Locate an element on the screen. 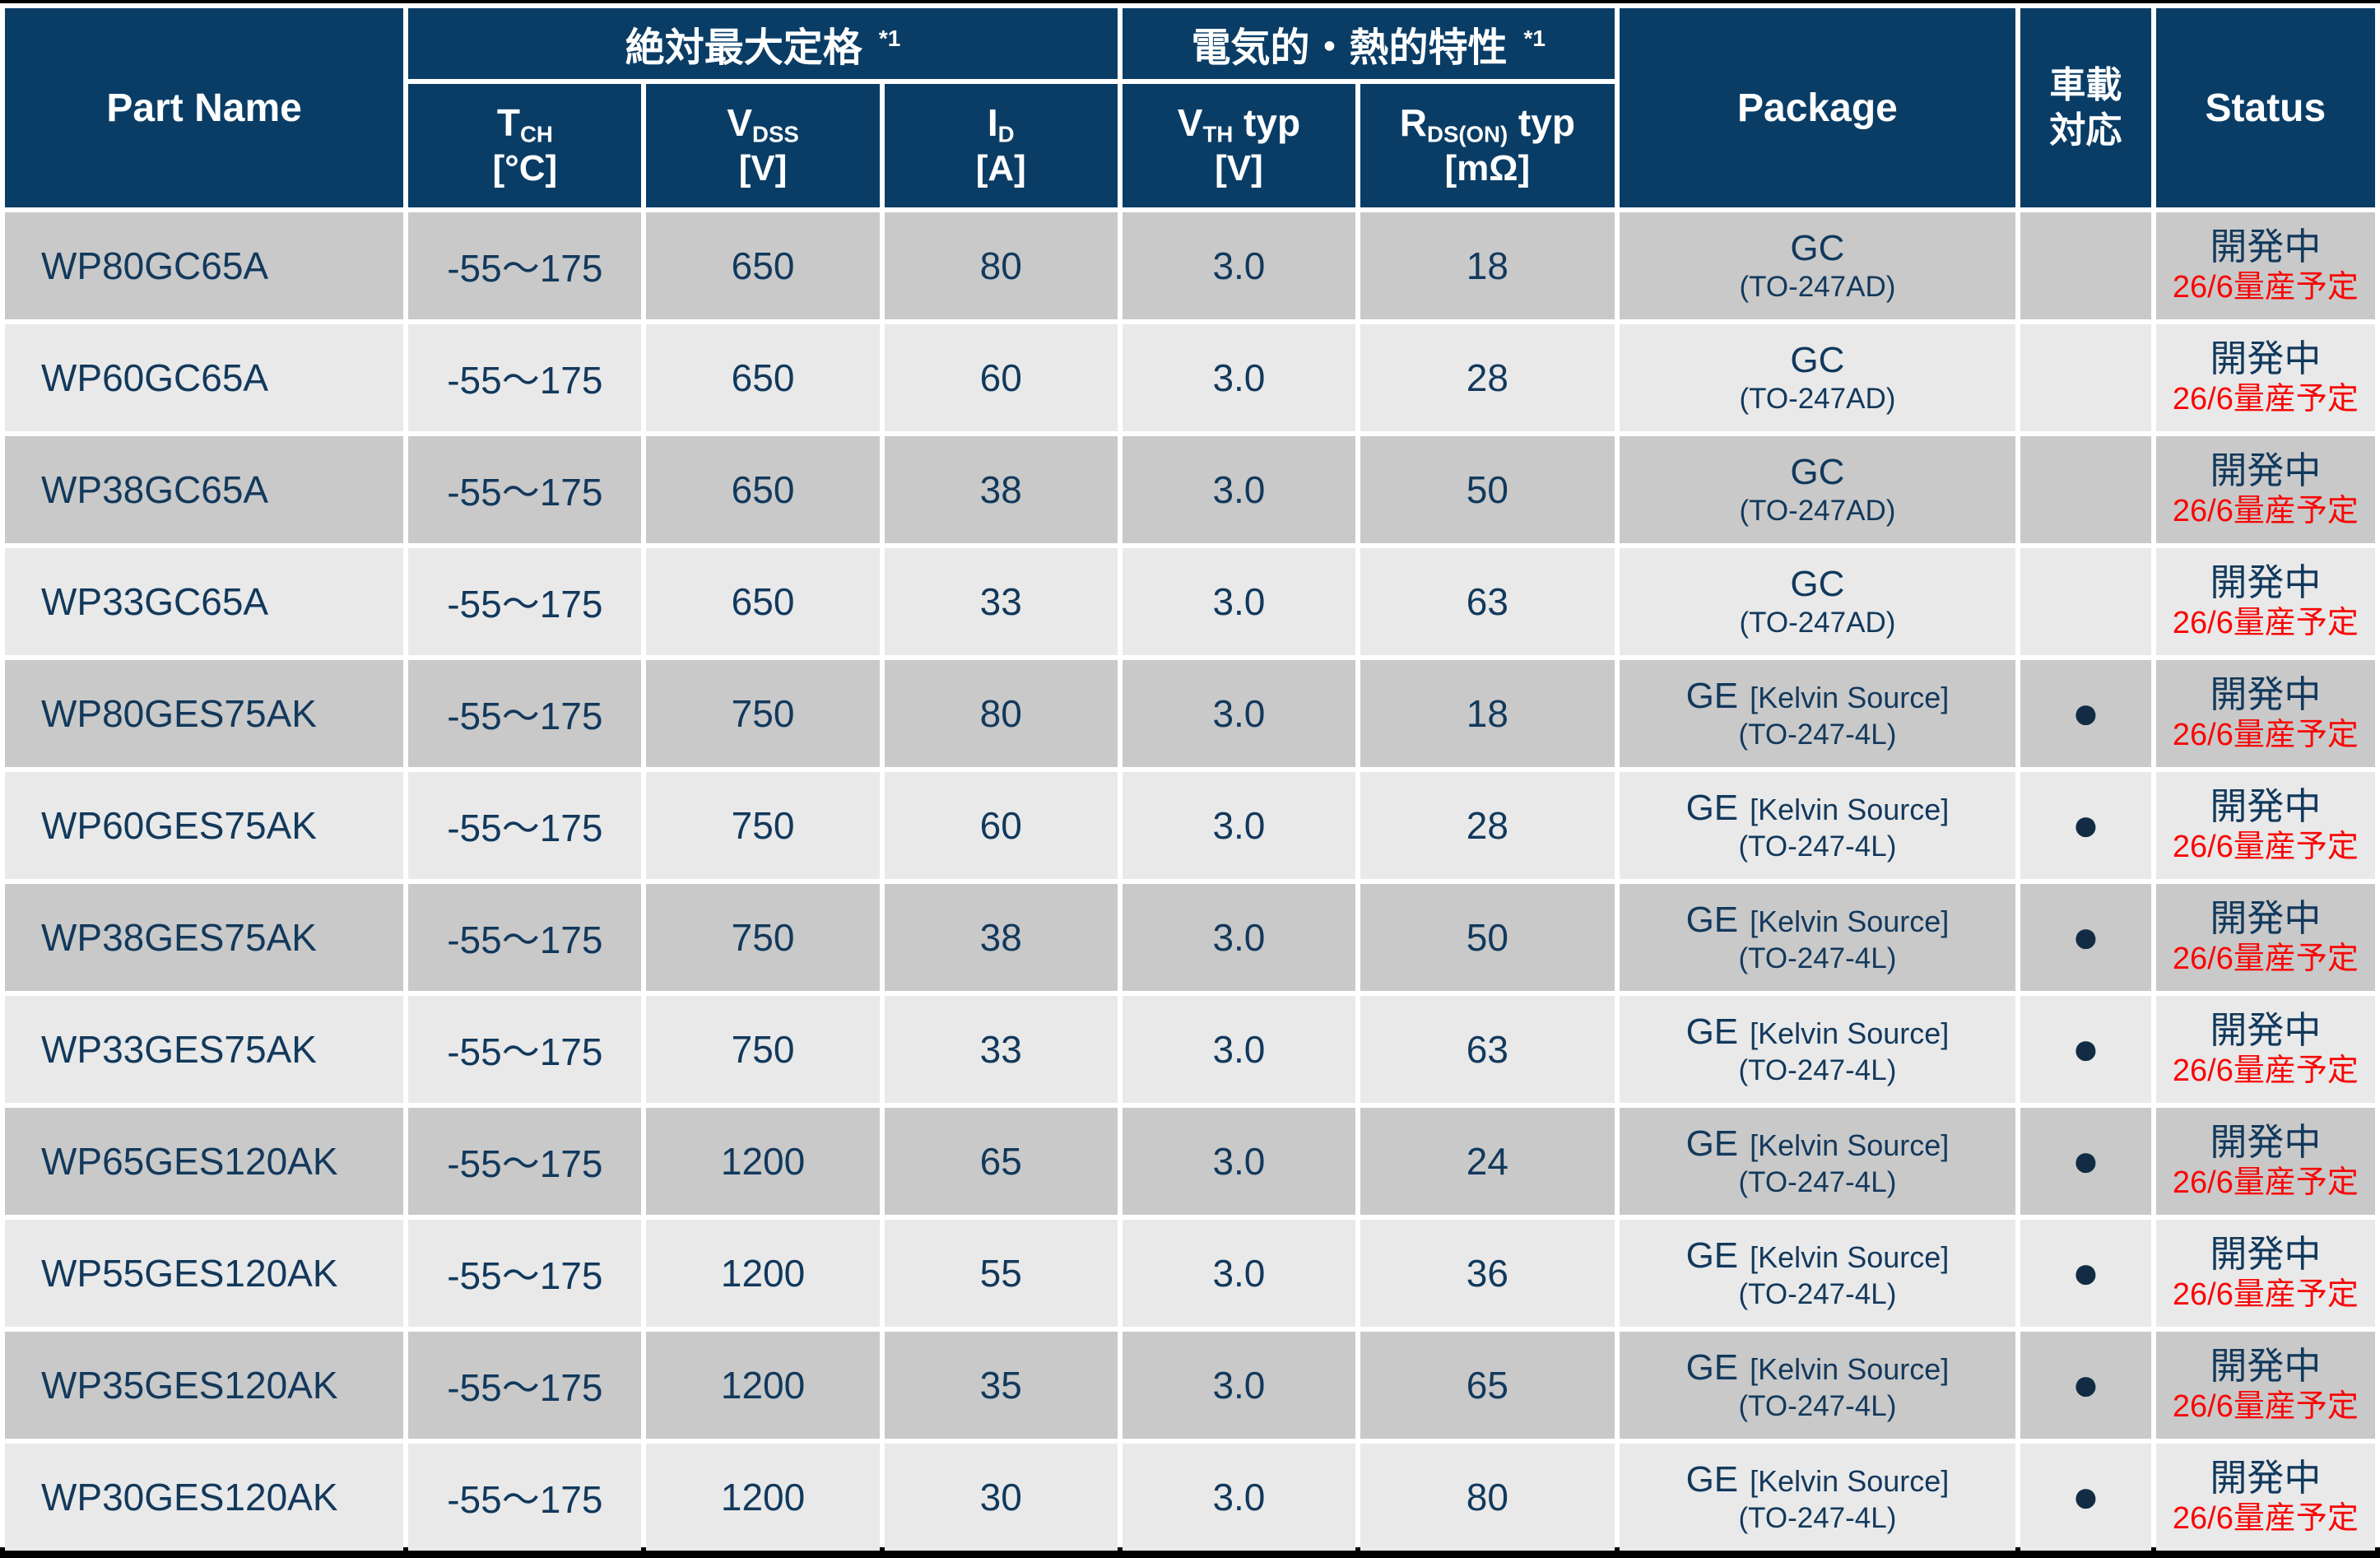 The image size is (2380, 1558). header-id: ID [A] is located at coordinates (1001, 145).